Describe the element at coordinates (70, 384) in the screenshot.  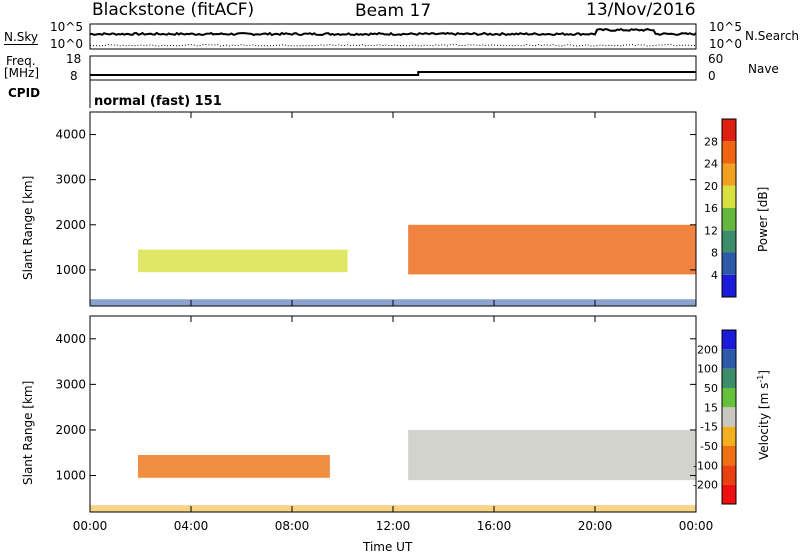
I see `velocity-ytick-label: 3000` at that location.